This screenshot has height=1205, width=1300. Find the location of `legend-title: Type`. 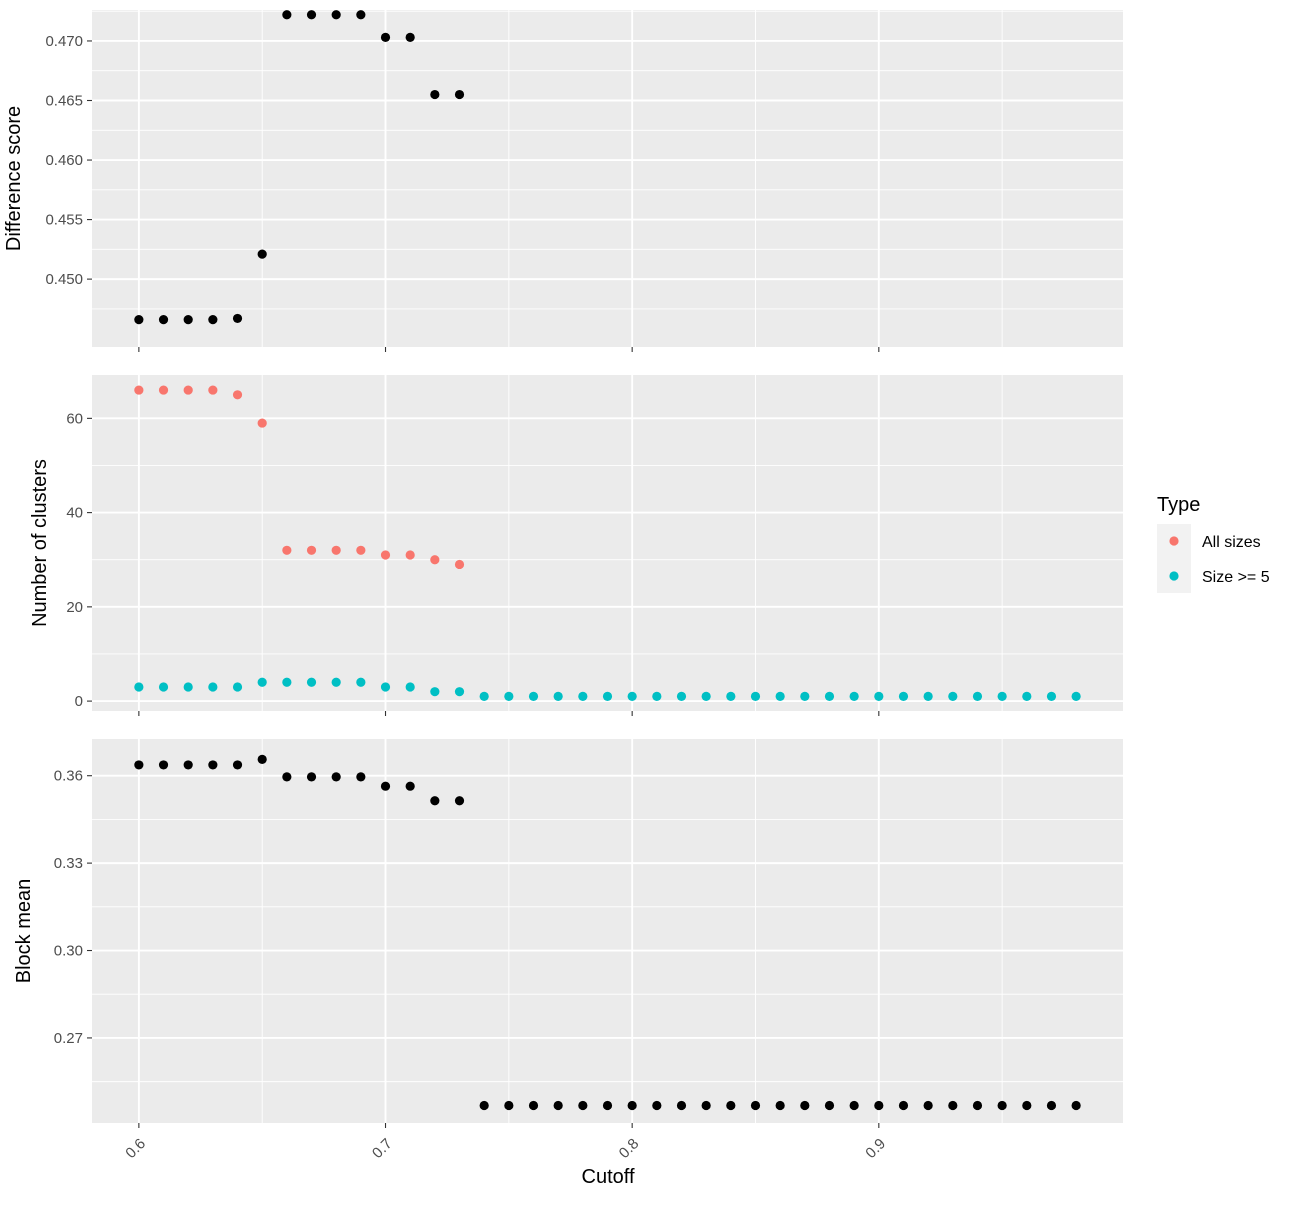

legend-title: Type is located at coordinates (1178, 505).